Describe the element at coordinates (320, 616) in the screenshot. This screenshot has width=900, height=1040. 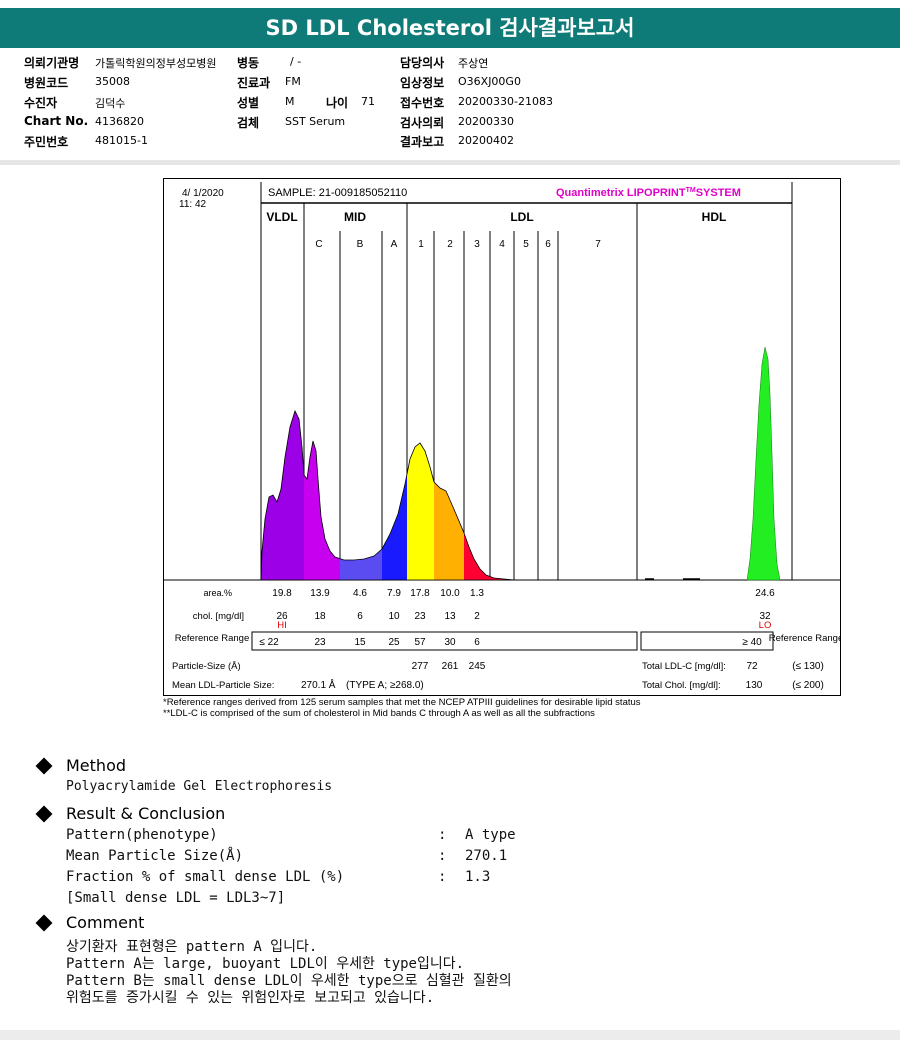
I see `chol-mid-c: 18` at that location.